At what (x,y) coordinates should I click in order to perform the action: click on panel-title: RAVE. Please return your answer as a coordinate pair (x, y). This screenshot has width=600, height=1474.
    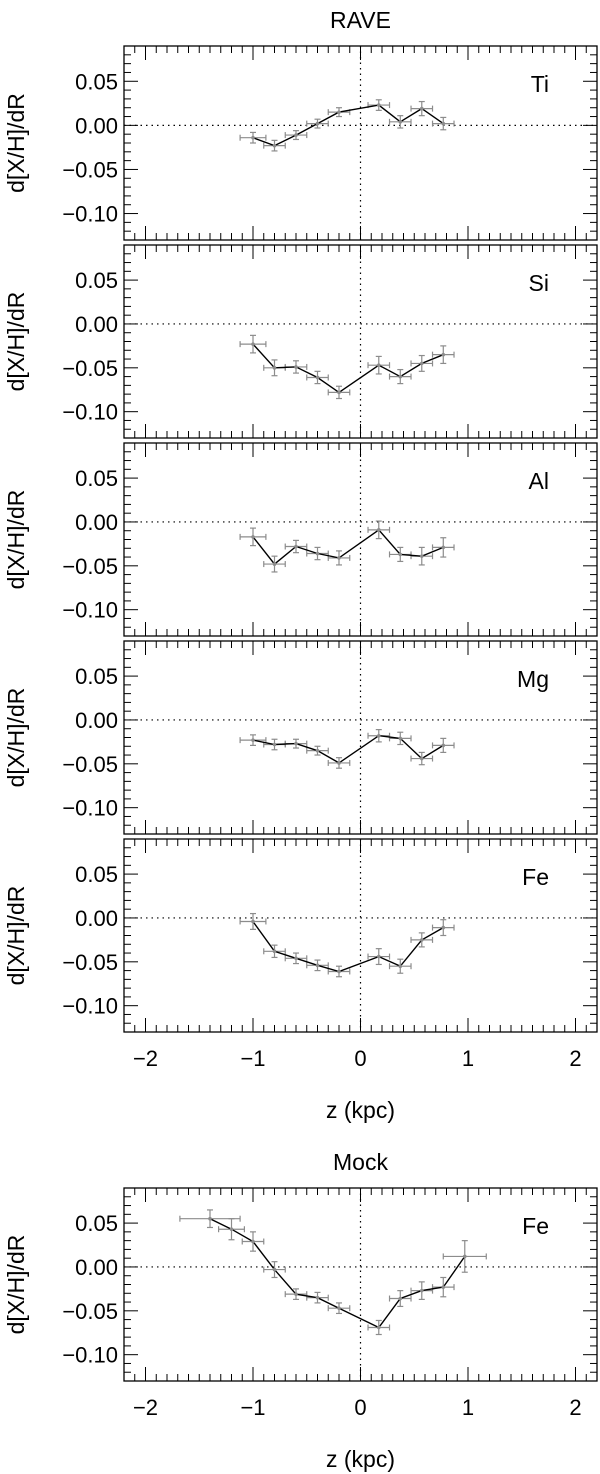
    Looking at the image, I should click on (360, 20).